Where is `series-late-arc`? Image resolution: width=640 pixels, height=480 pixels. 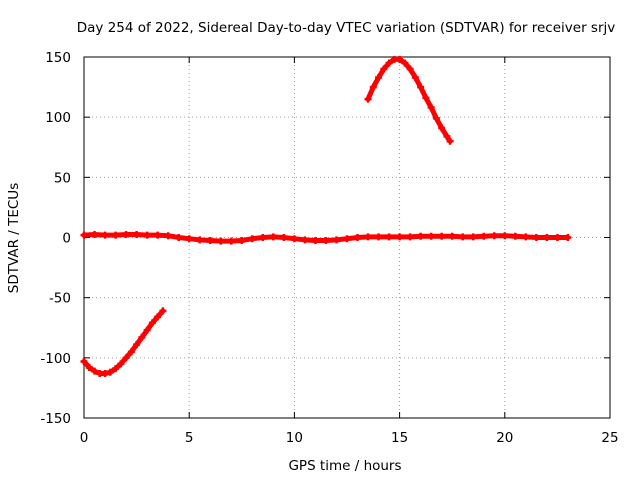
series-late-arc is located at coordinates (409, 100).